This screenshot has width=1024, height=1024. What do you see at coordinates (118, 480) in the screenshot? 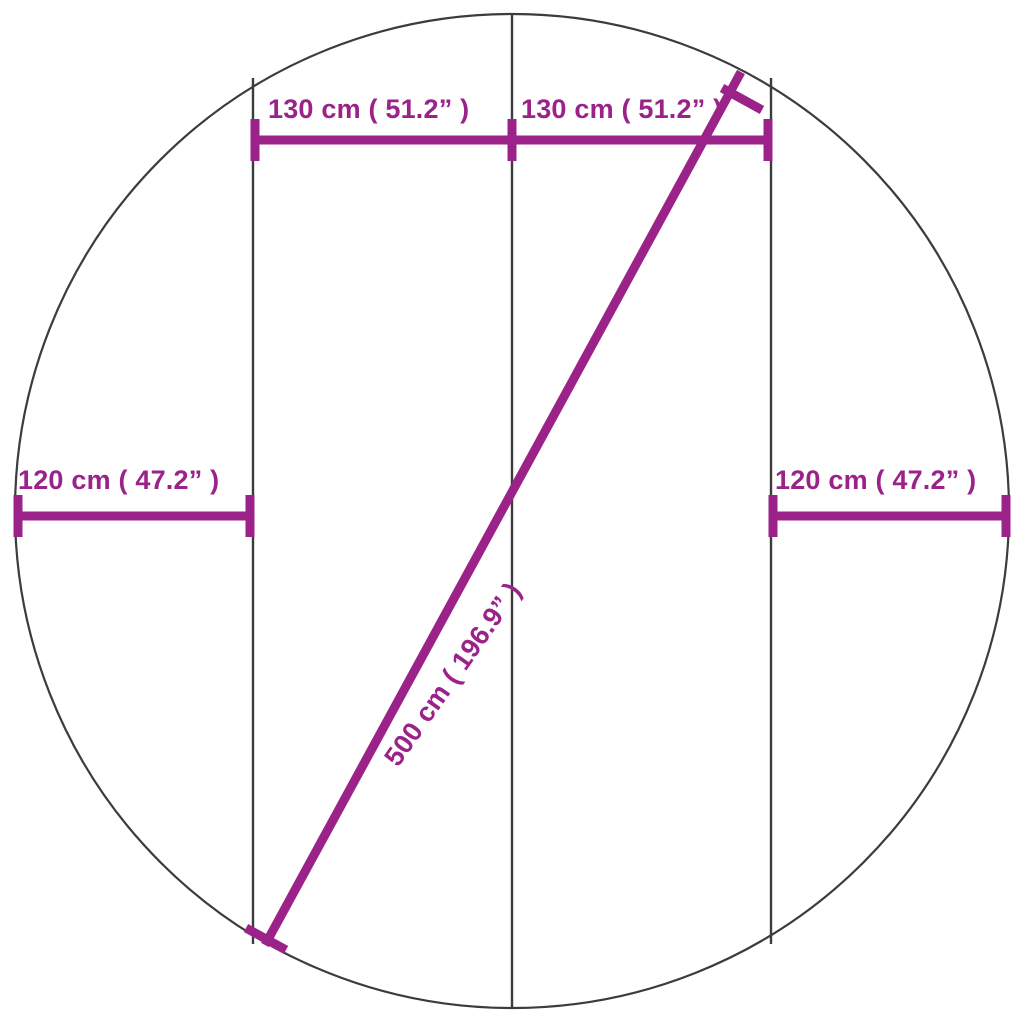
I see `left-dimension-label: 120 cm ( 47.2” )` at bounding box center [118, 480].